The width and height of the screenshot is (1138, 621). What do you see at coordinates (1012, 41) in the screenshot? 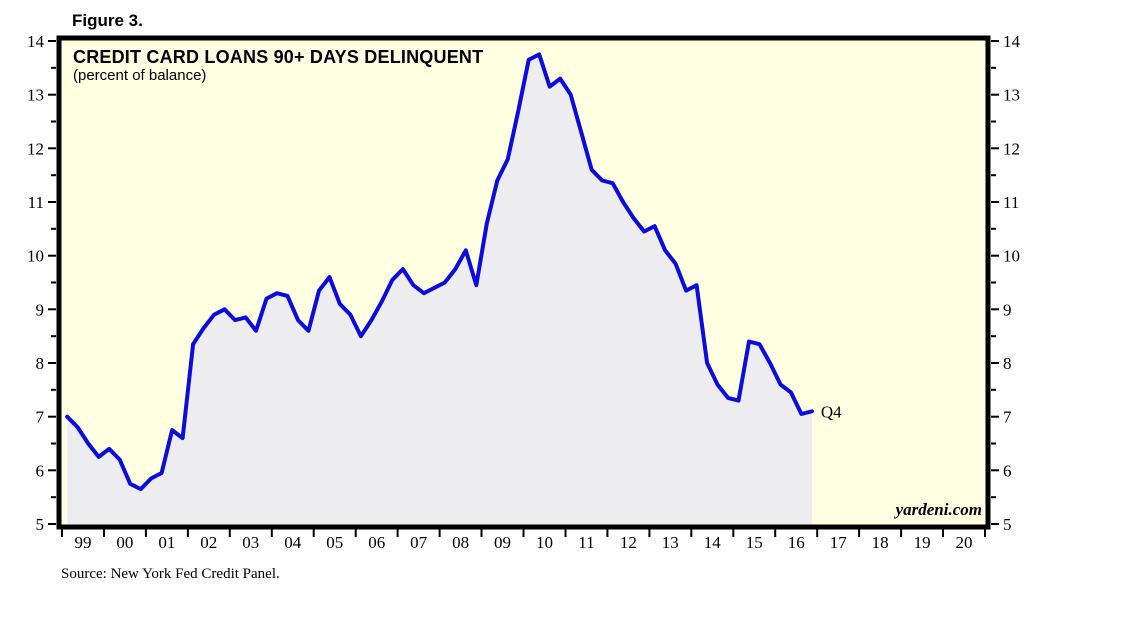
I see `y-axis-label-right: 14` at bounding box center [1012, 41].